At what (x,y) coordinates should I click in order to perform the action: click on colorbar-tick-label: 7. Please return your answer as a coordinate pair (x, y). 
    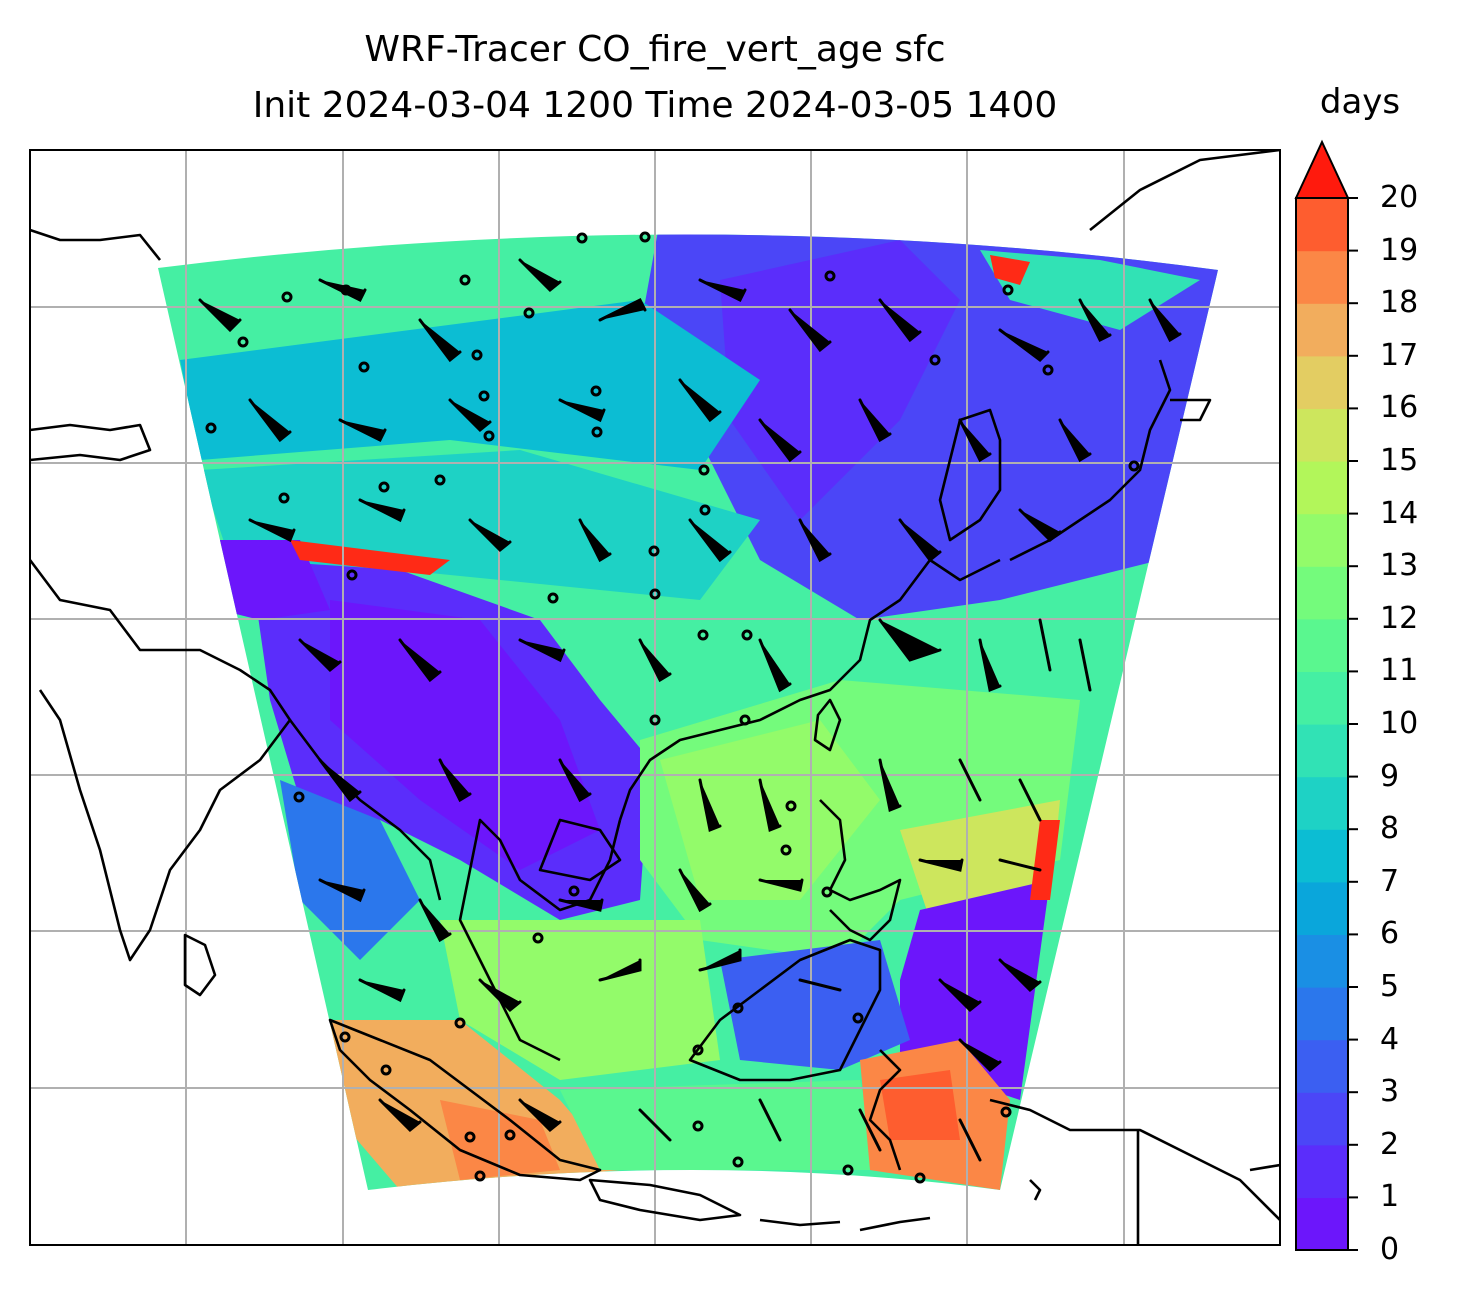
    Looking at the image, I should click on (1390, 881).